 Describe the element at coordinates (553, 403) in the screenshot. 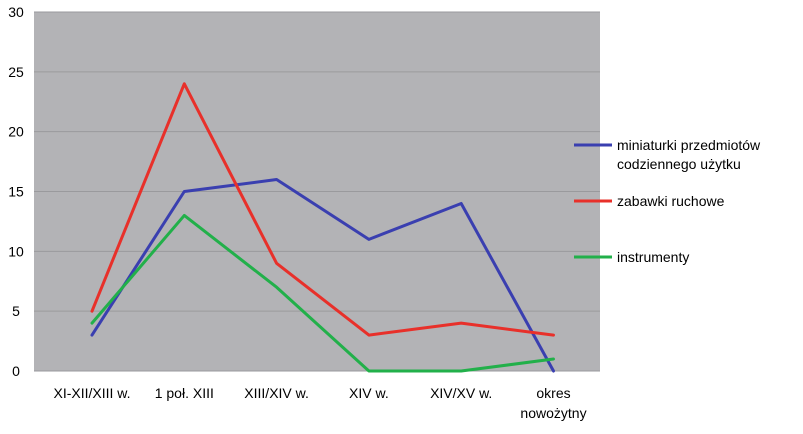

I see `x-tick-label: okres nowożytny` at that location.